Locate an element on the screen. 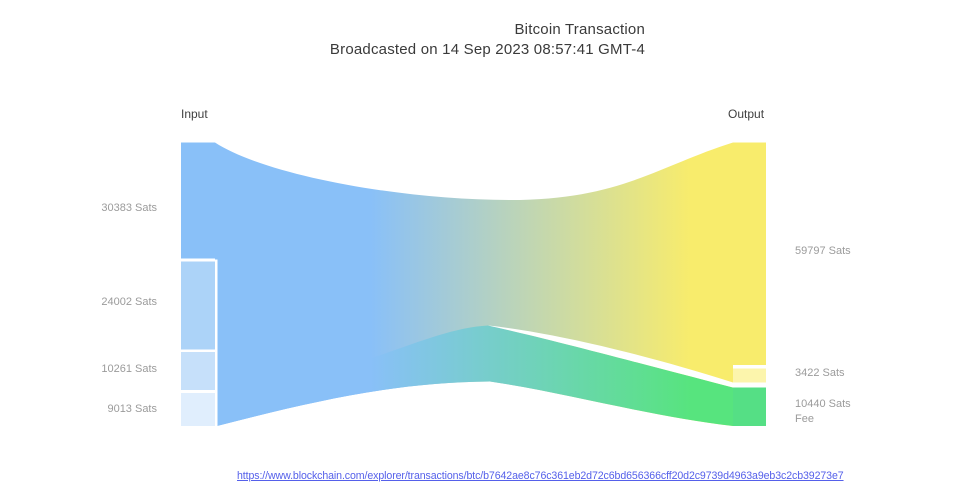 This screenshot has width=960, height=500. input-node-label-1: 30383 Sats is located at coordinates (129, 208).